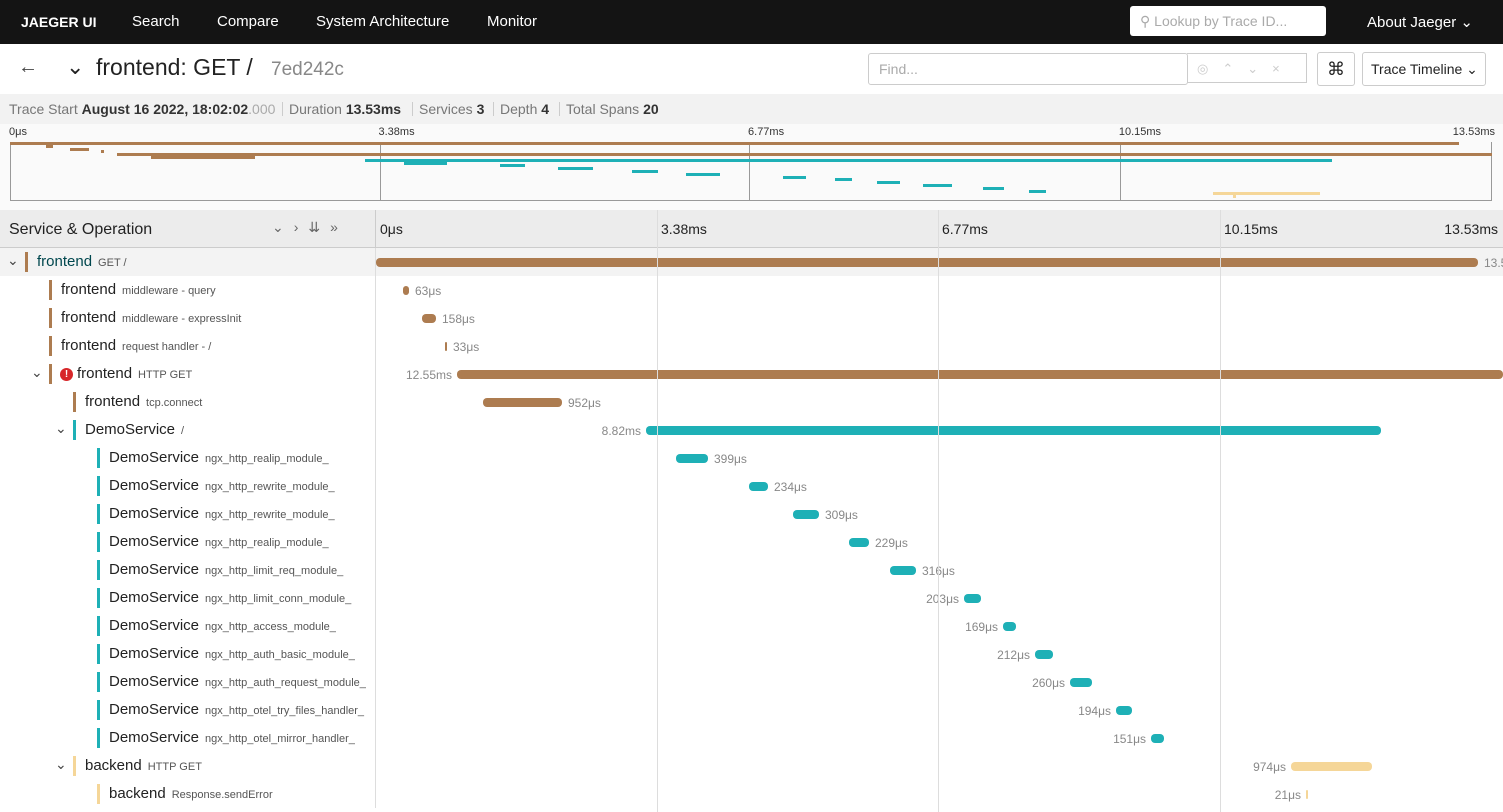  Describe the element at coordinates (143, 401) in the screenshot. I see `span-label: frontend tcp.connect` at that location.